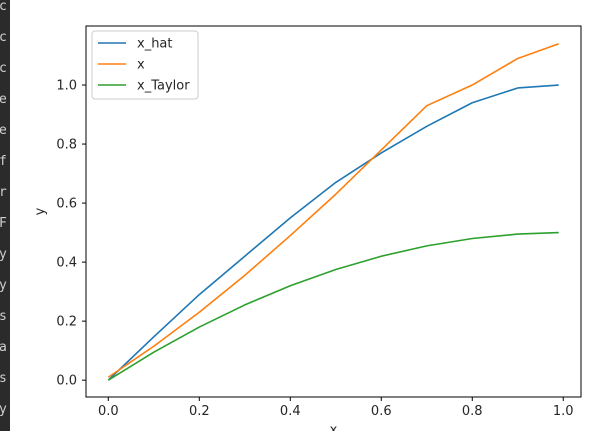  I want to click on x-tick-label: 0.4, so click(290, 411).